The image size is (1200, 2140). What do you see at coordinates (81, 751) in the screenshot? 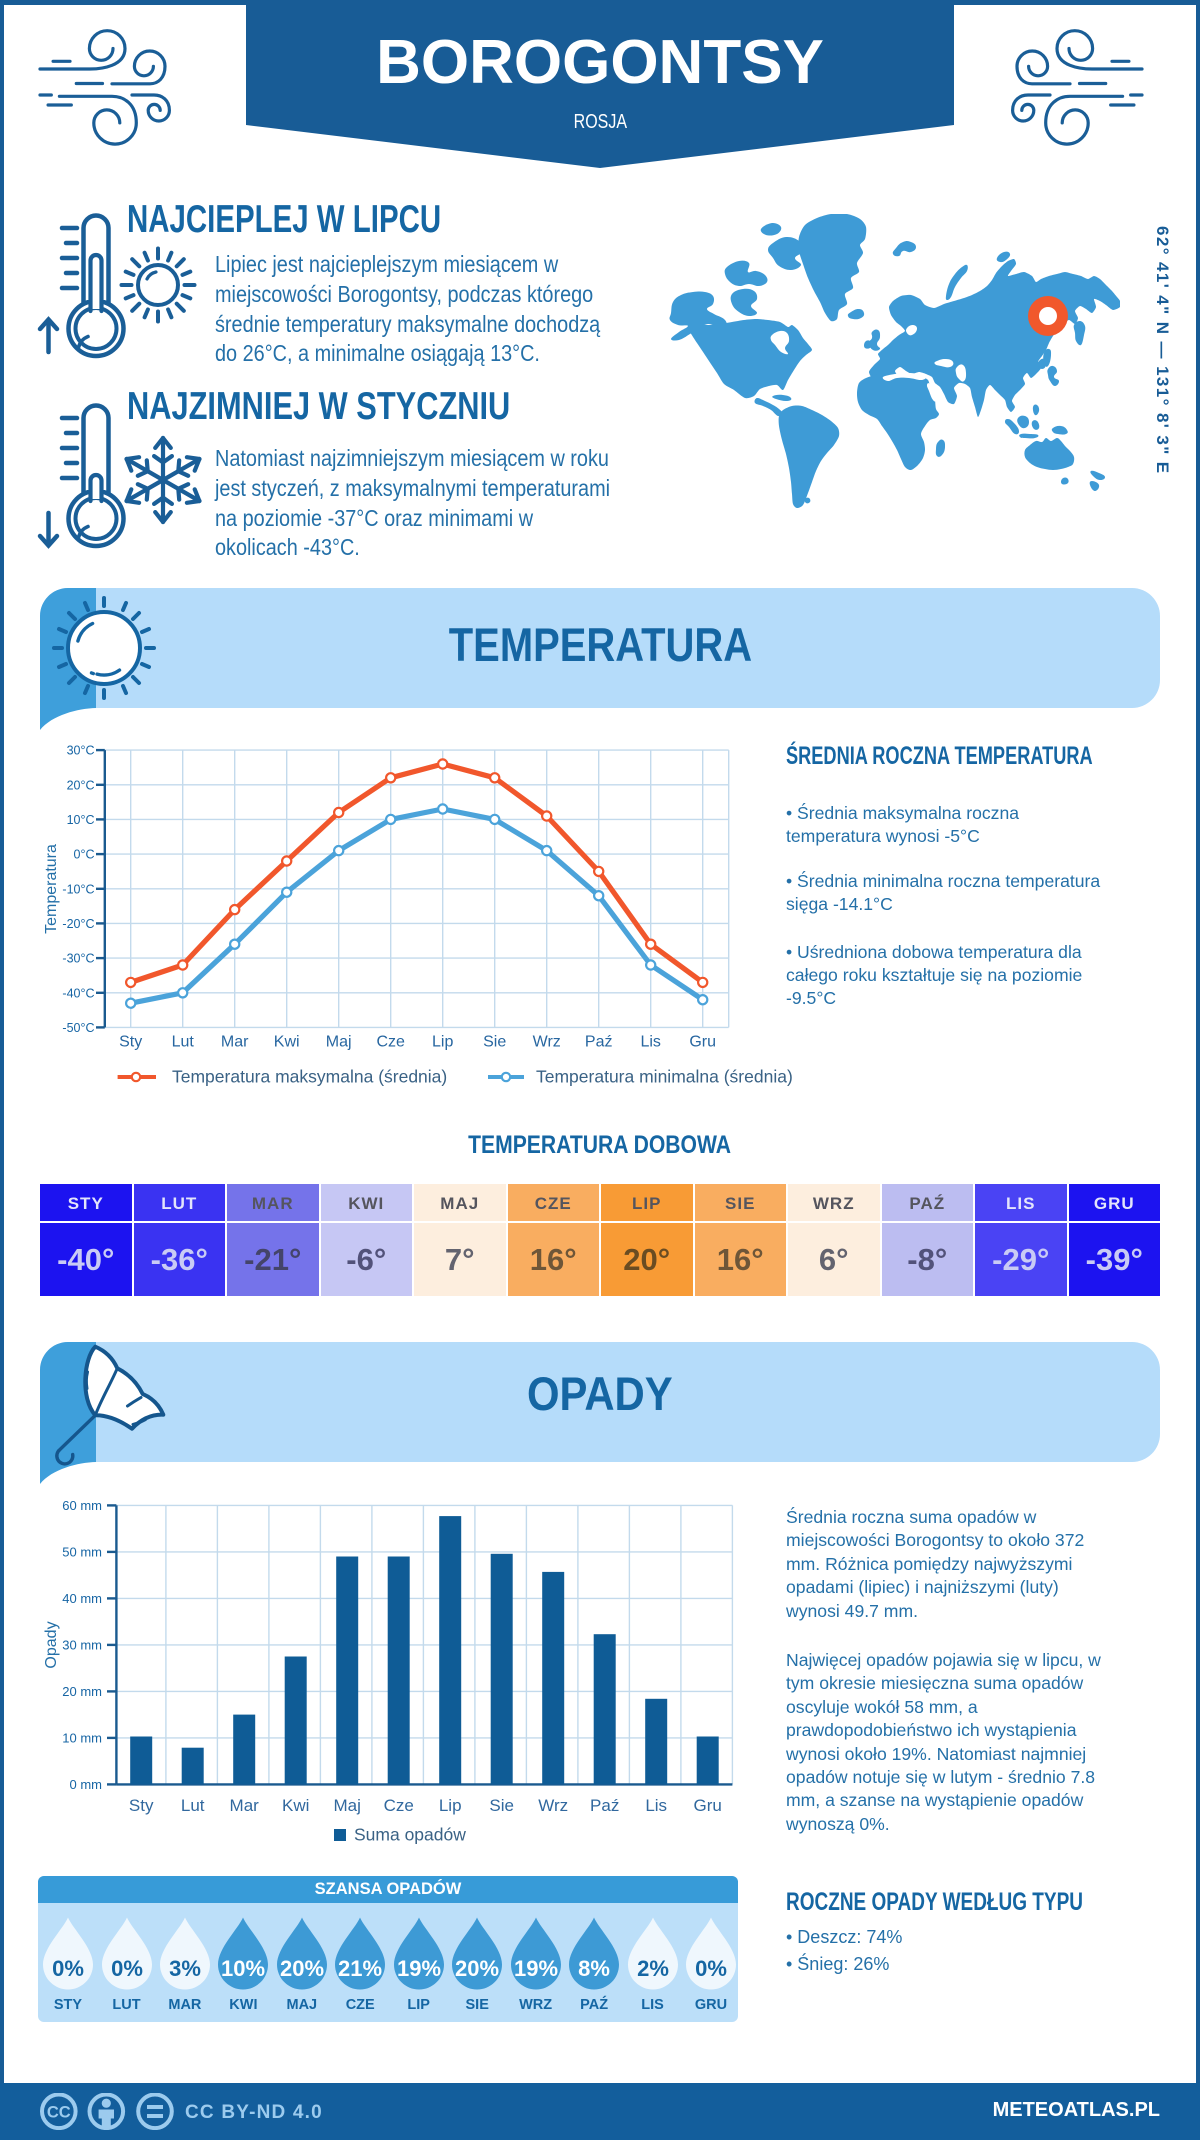
I see `svg-text: 30°C` at bounding box center [81, 751].